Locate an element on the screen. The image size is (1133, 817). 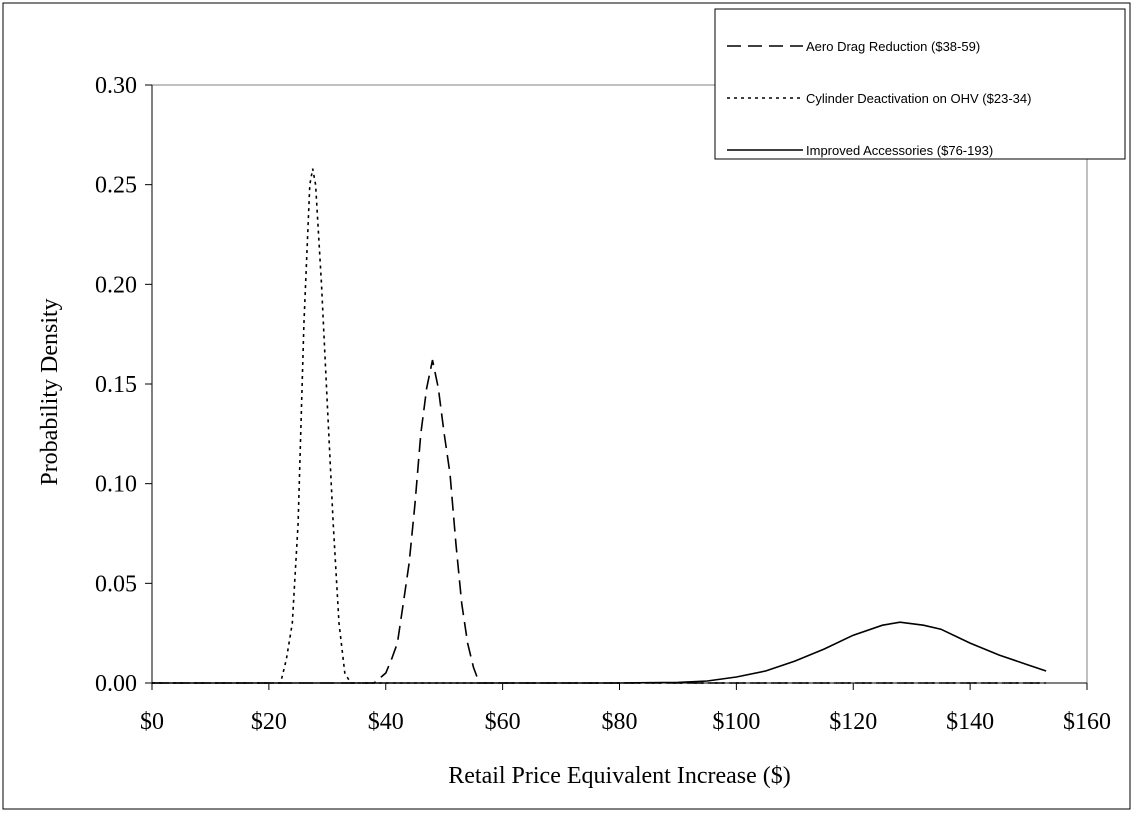
y-tick-label: 0.15 is located at coordinates (116, 385).